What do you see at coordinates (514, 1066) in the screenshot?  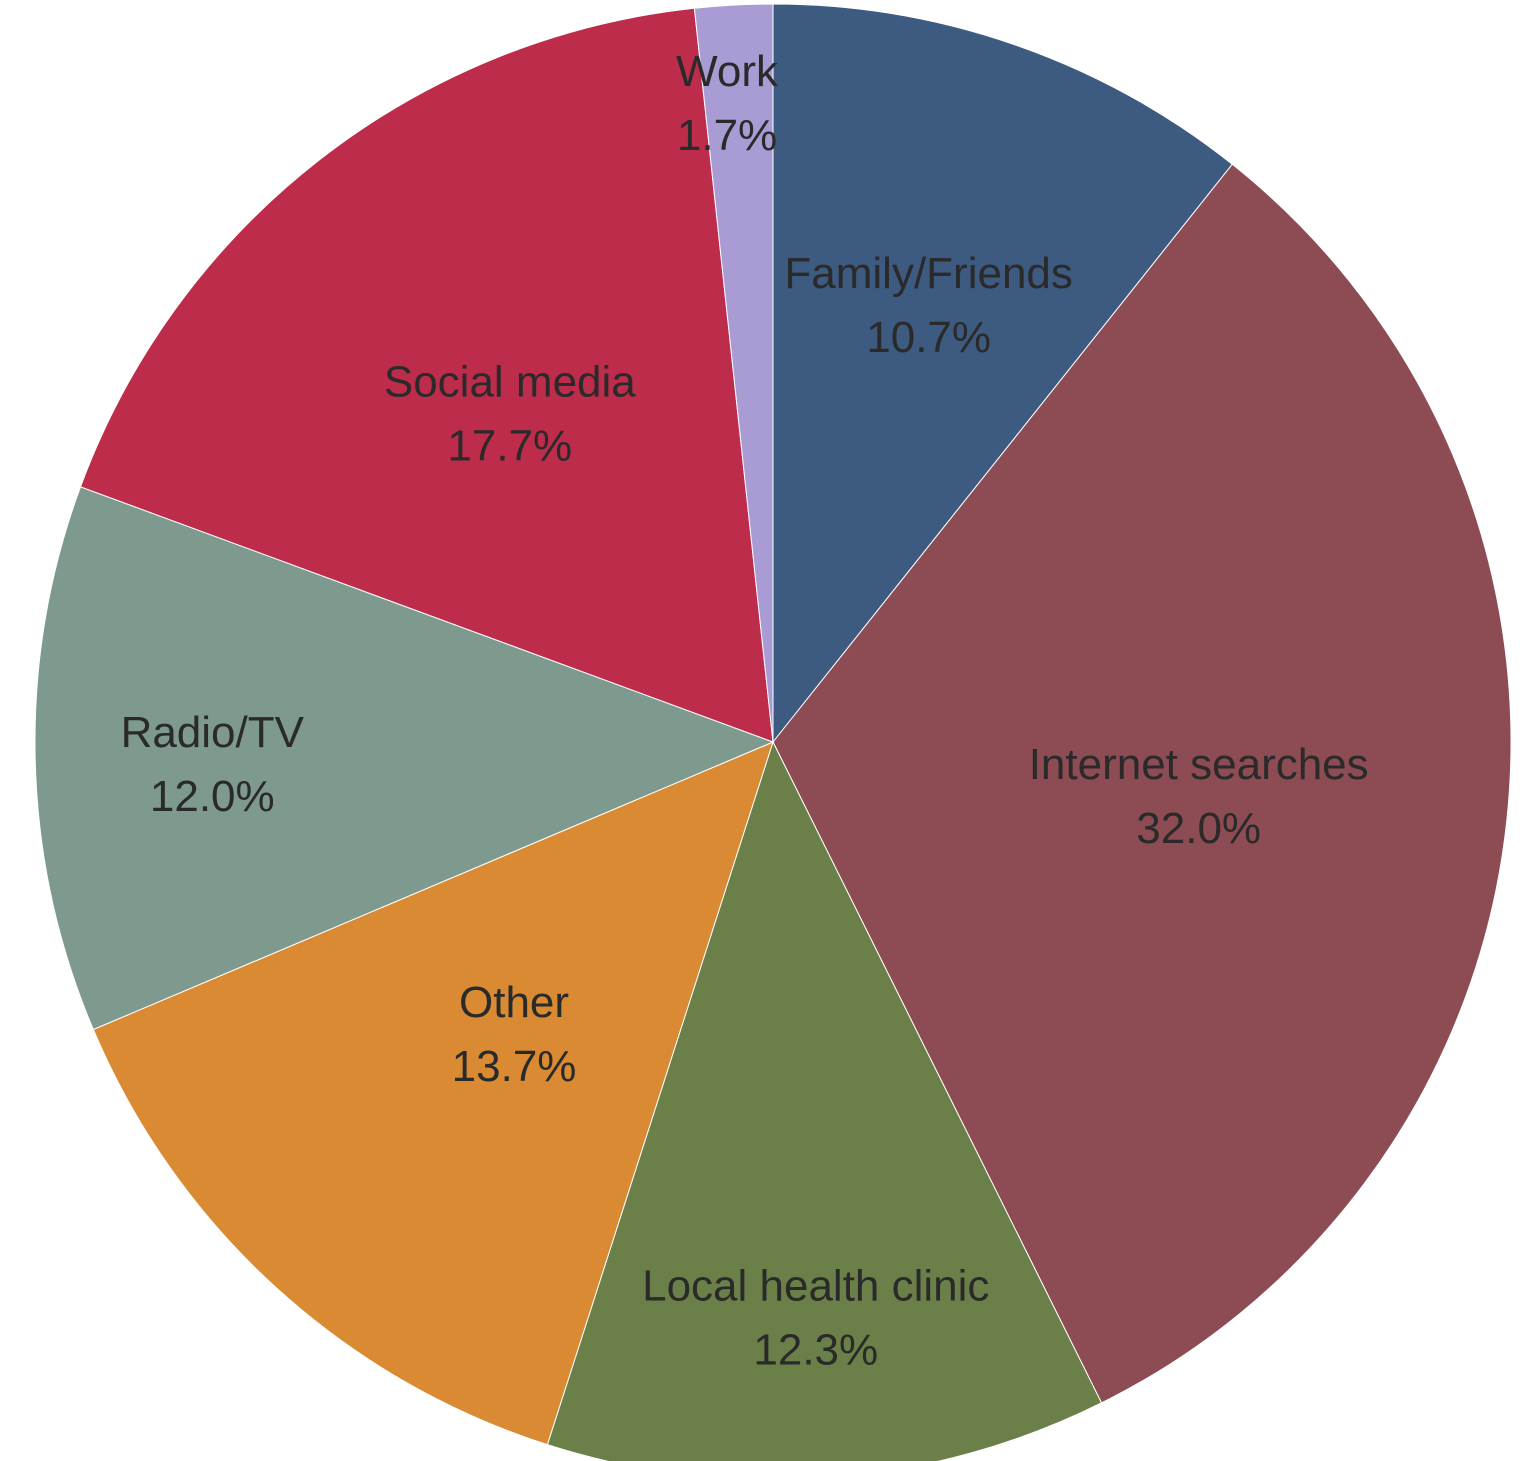 I see `slice-value-label: 13.7%` at bounding box center [514, 1066].